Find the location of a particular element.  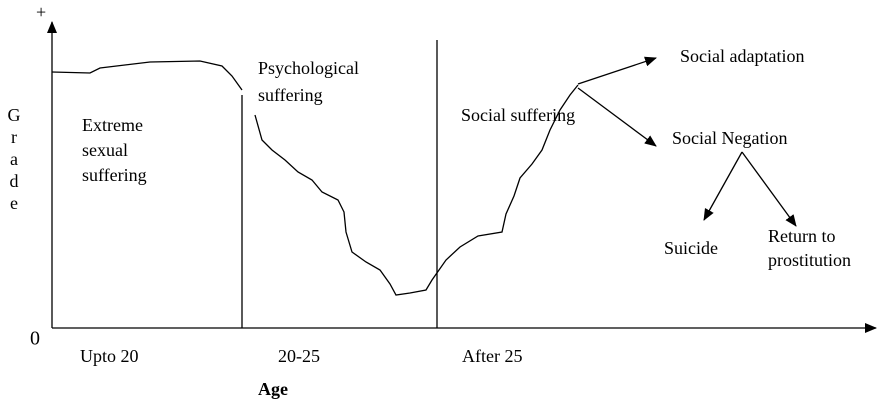

age-label: Upto 20 is located at coordinates (109, 356).